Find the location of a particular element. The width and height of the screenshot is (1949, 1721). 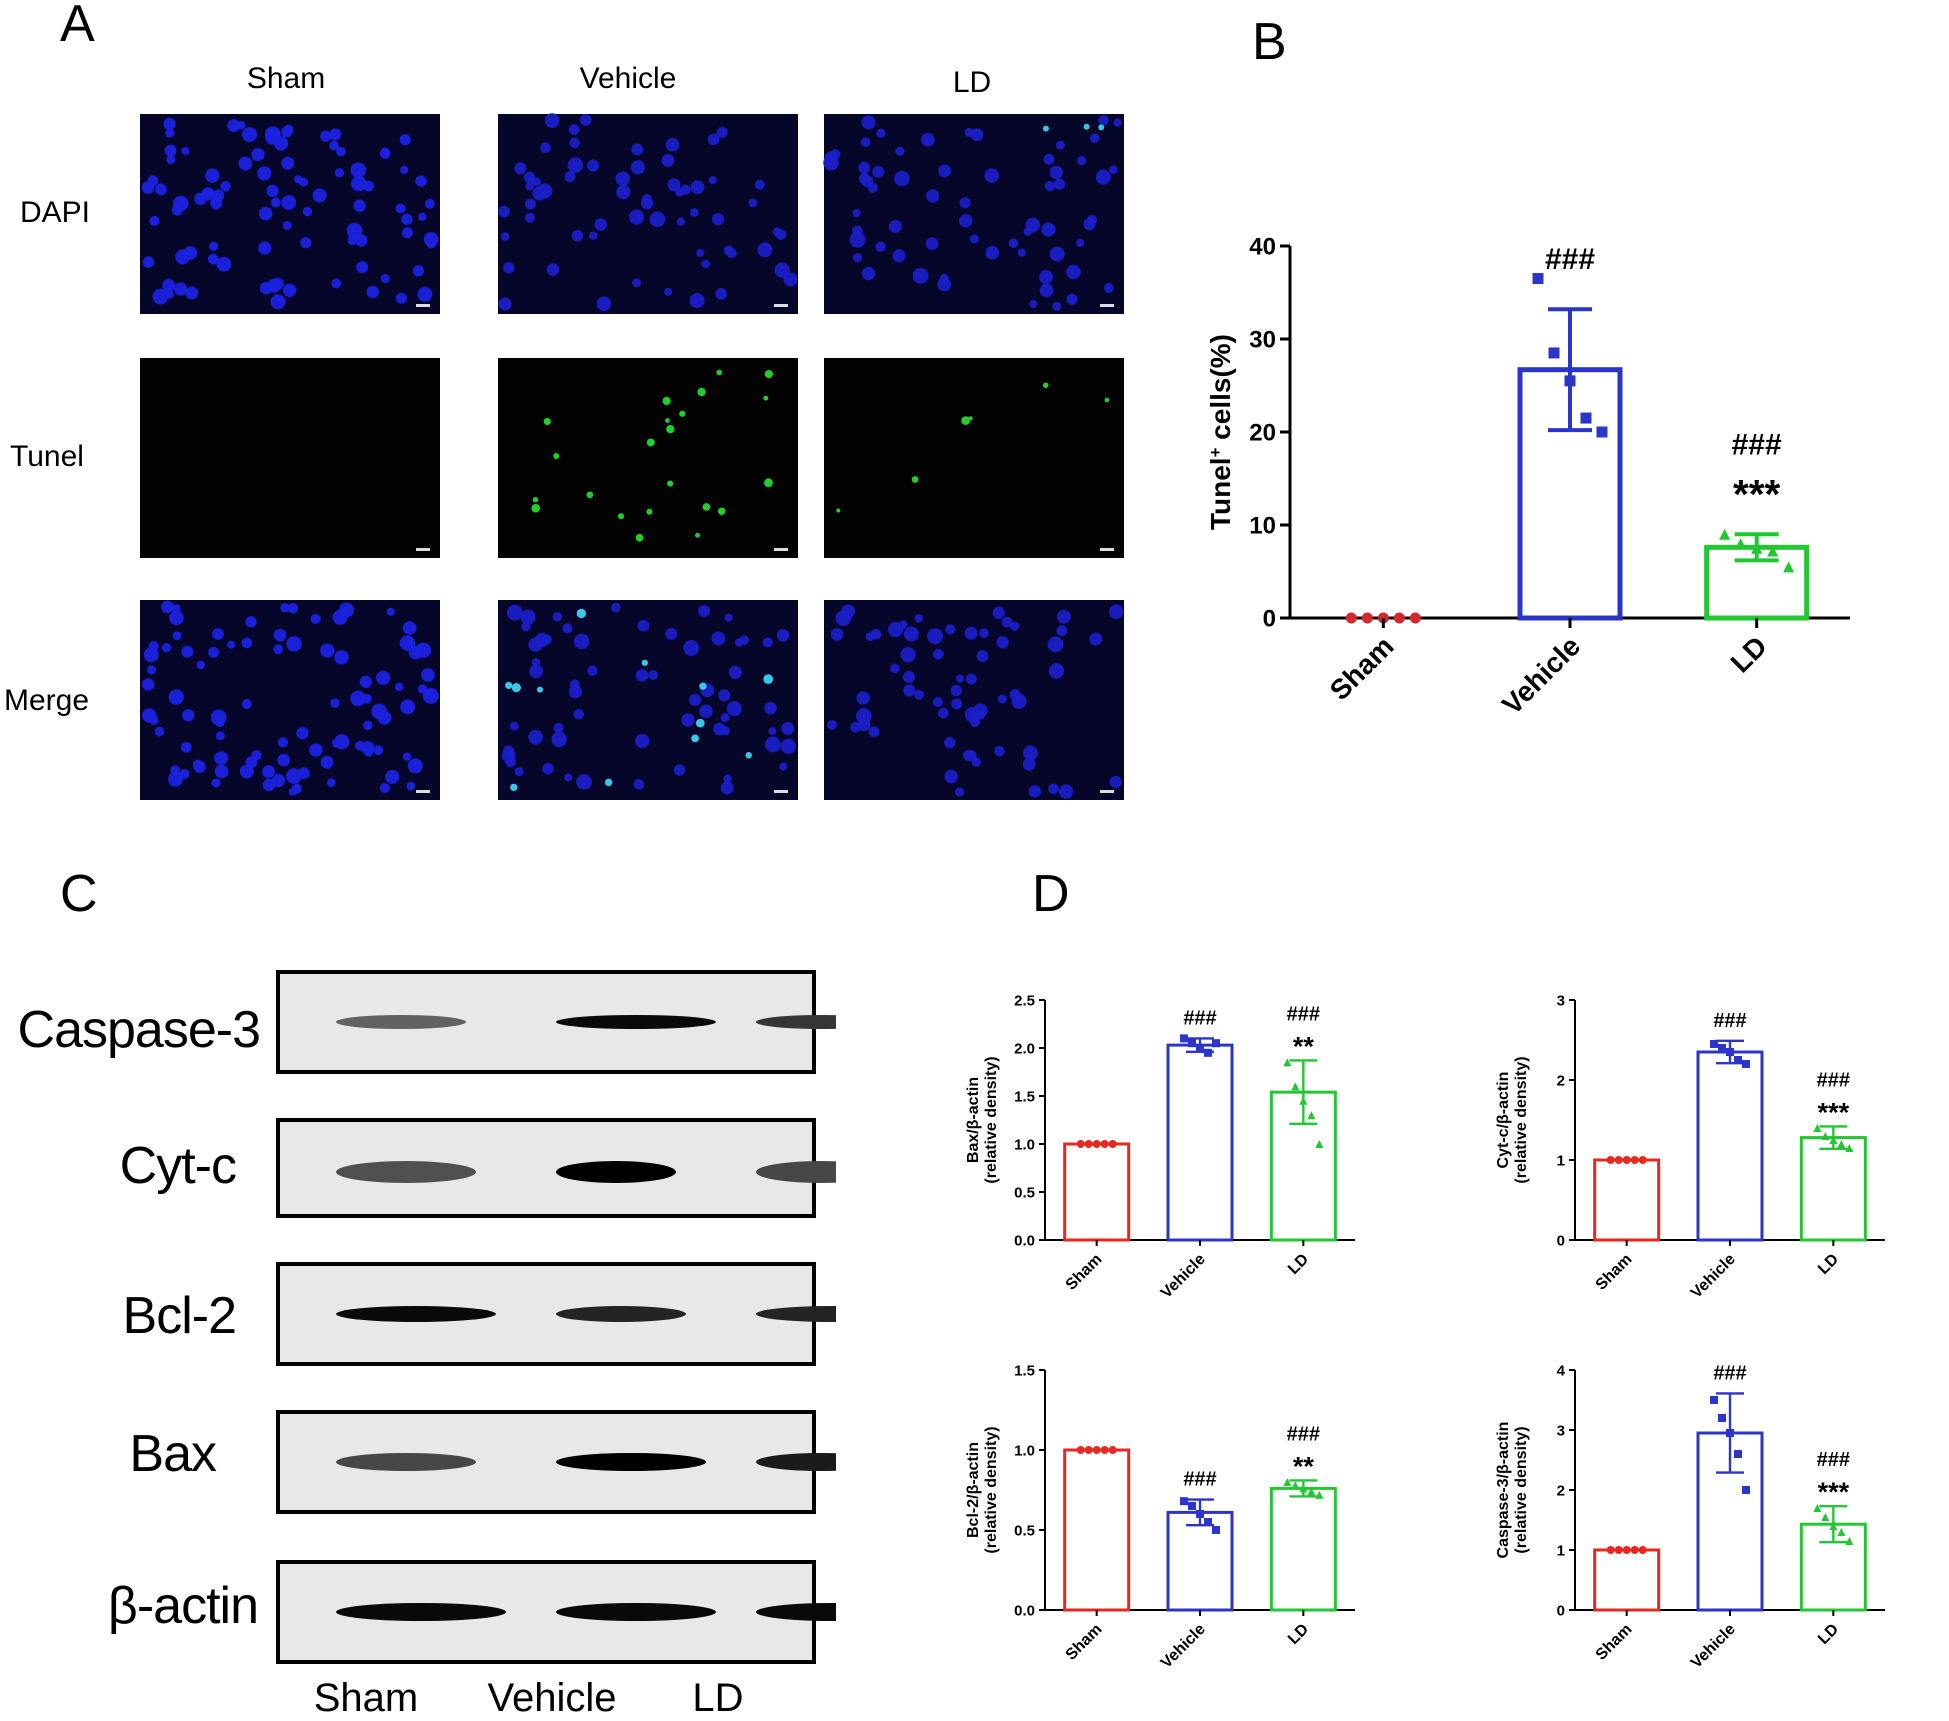

micrograph-tunel-ld is located at coordinates (974, 458).